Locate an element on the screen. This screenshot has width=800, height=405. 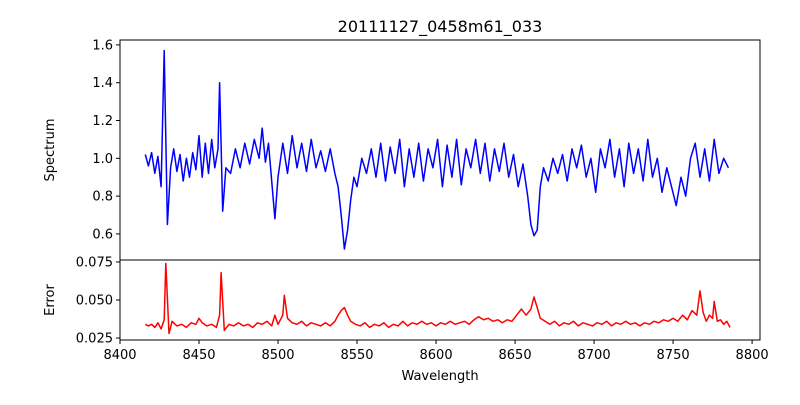
chart-title: 20111127_0458m61_033 is located at coordinates (440, 27).